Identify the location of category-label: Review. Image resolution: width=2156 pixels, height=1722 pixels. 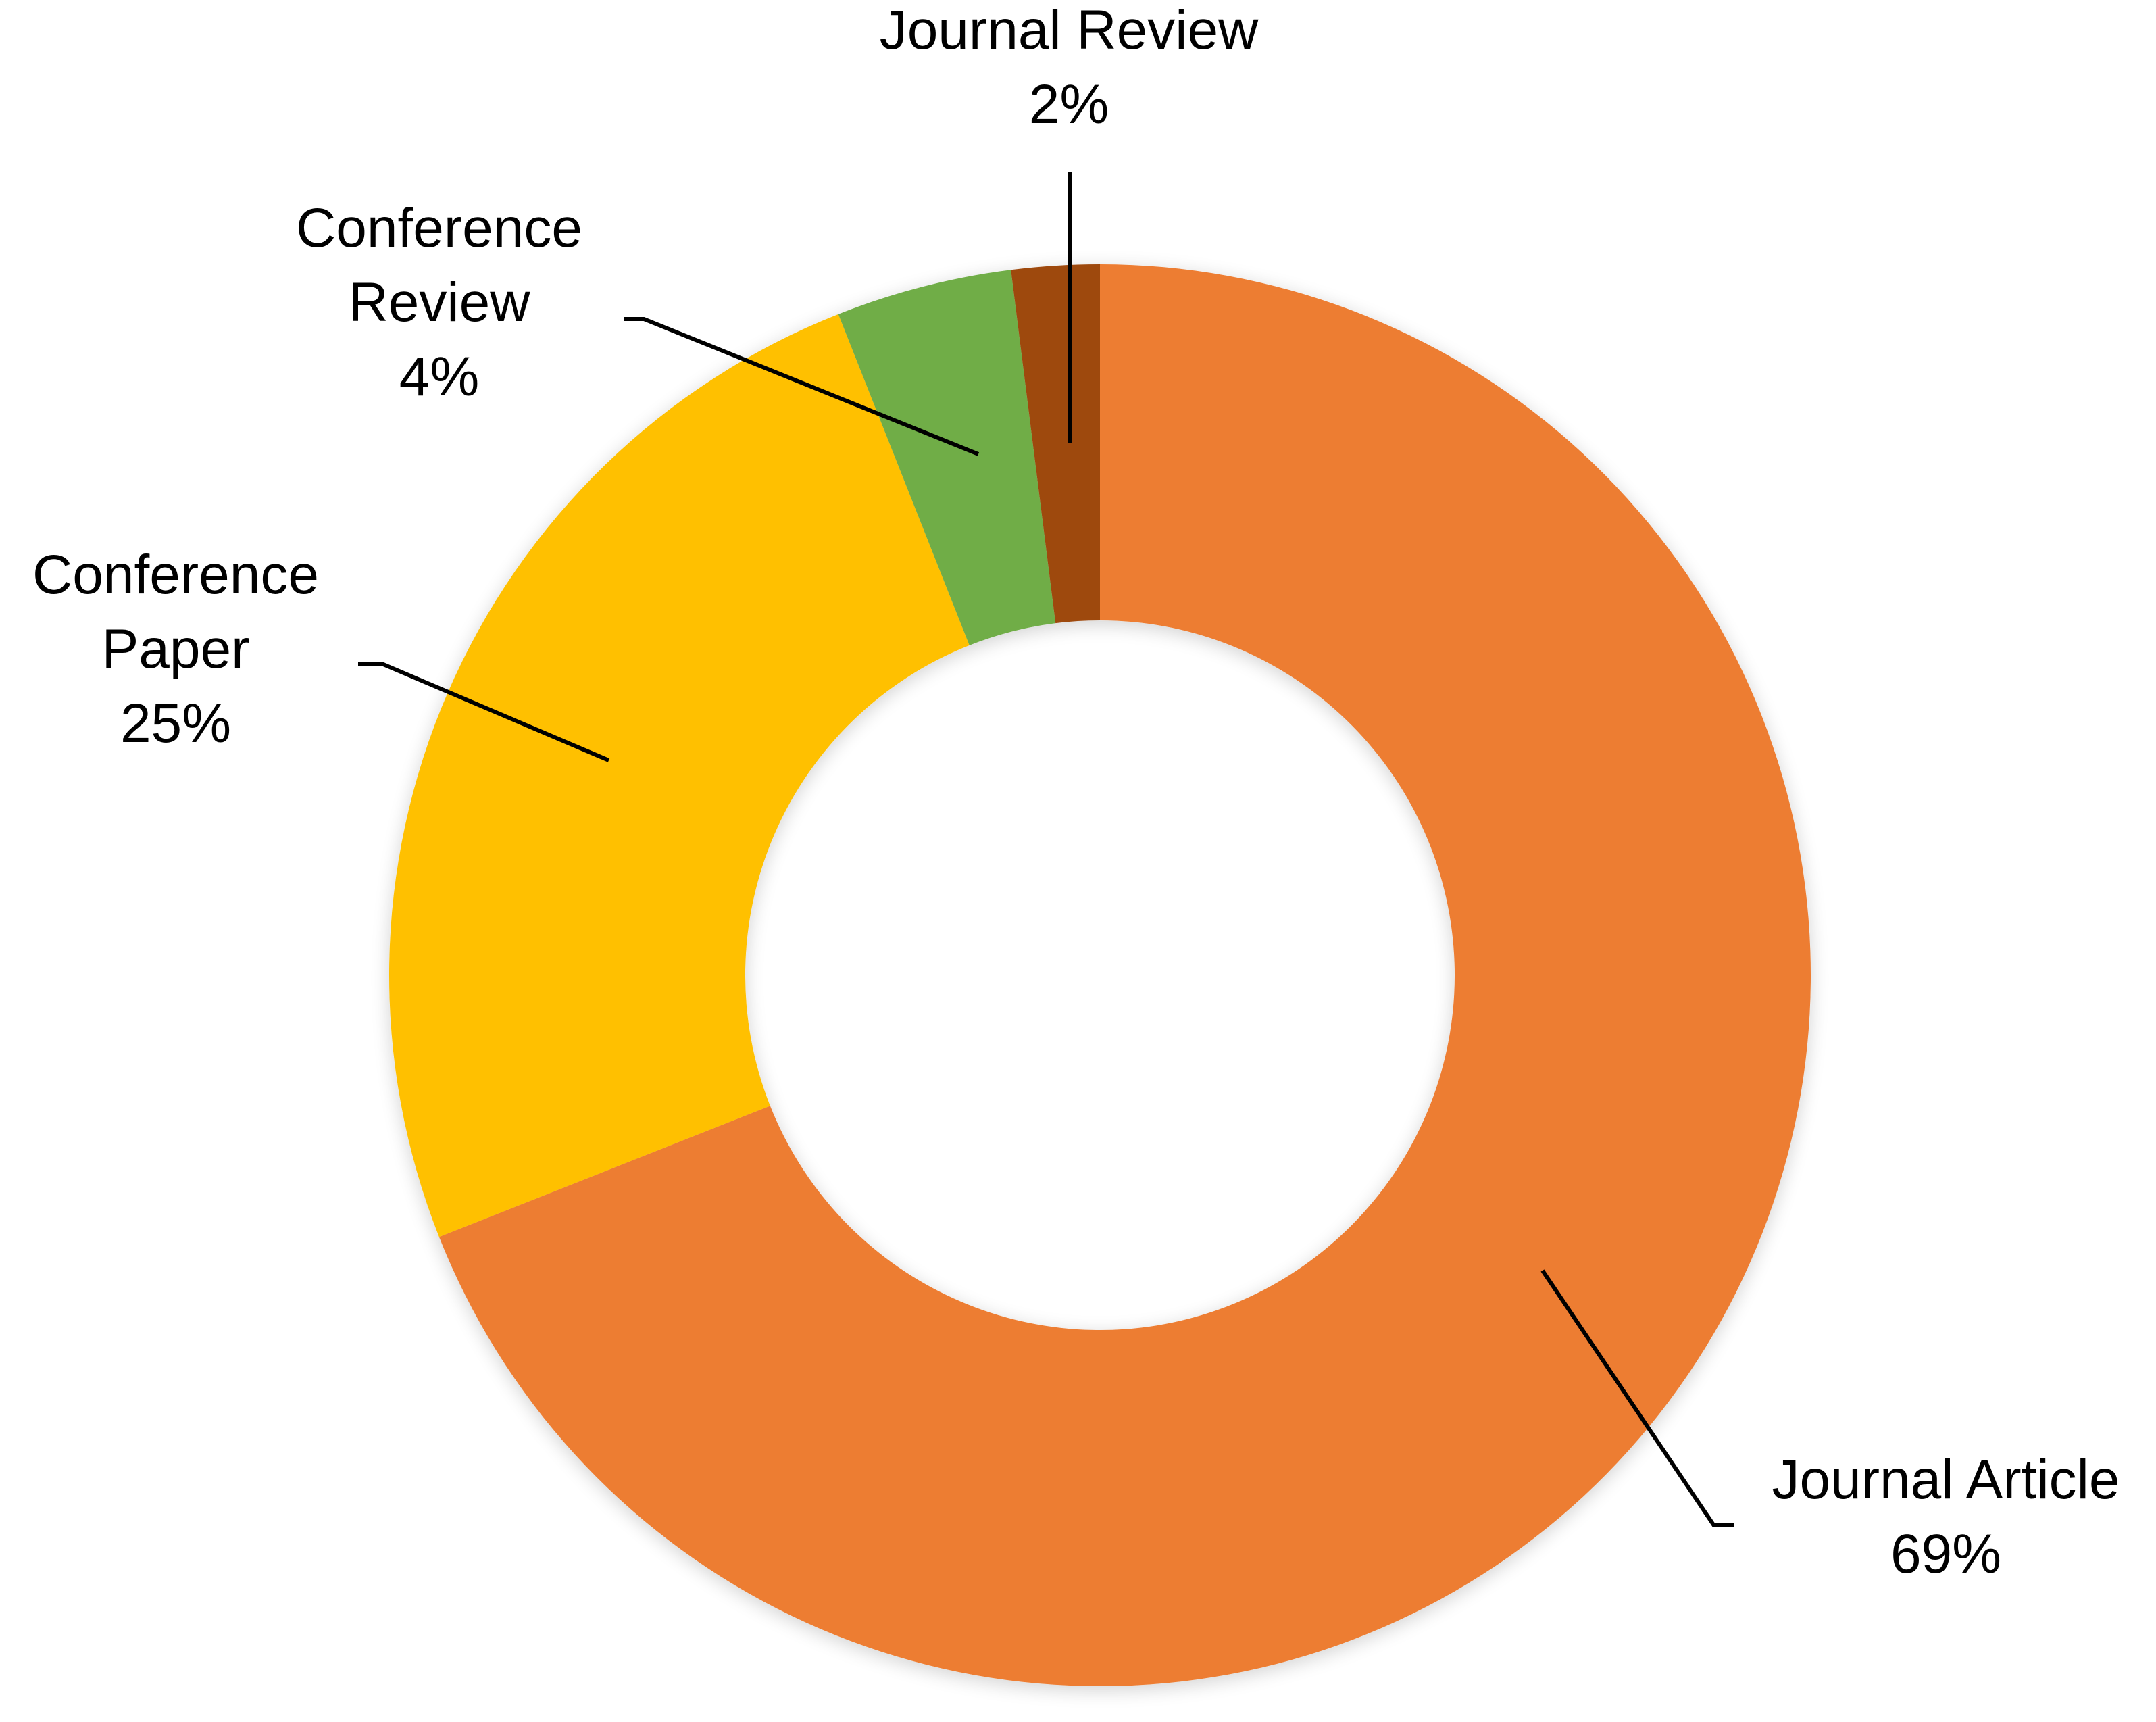
(440, 303).